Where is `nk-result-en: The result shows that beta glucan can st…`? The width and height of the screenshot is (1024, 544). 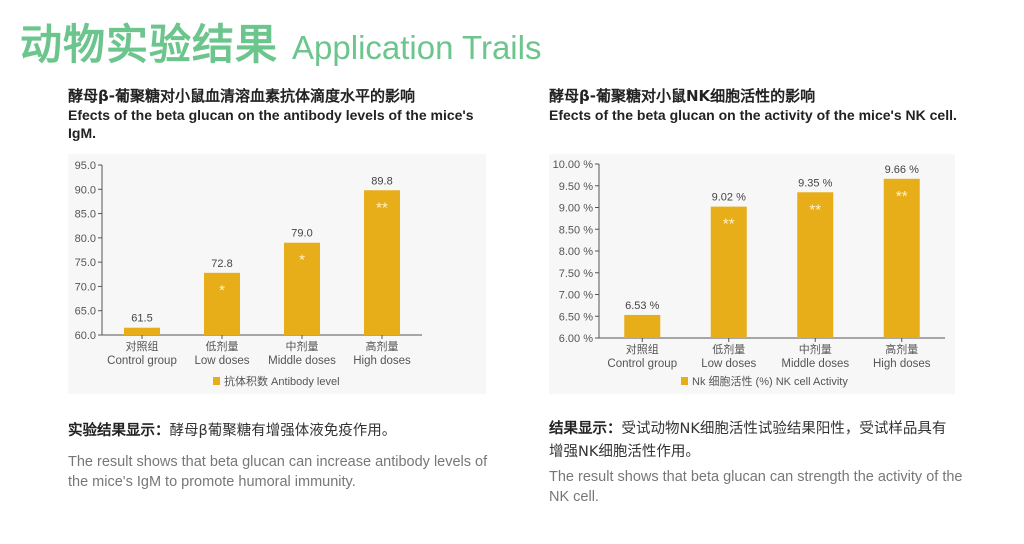 nk-result-en: The result shows that beta glucan can st… is located at coordinates (756, 487).